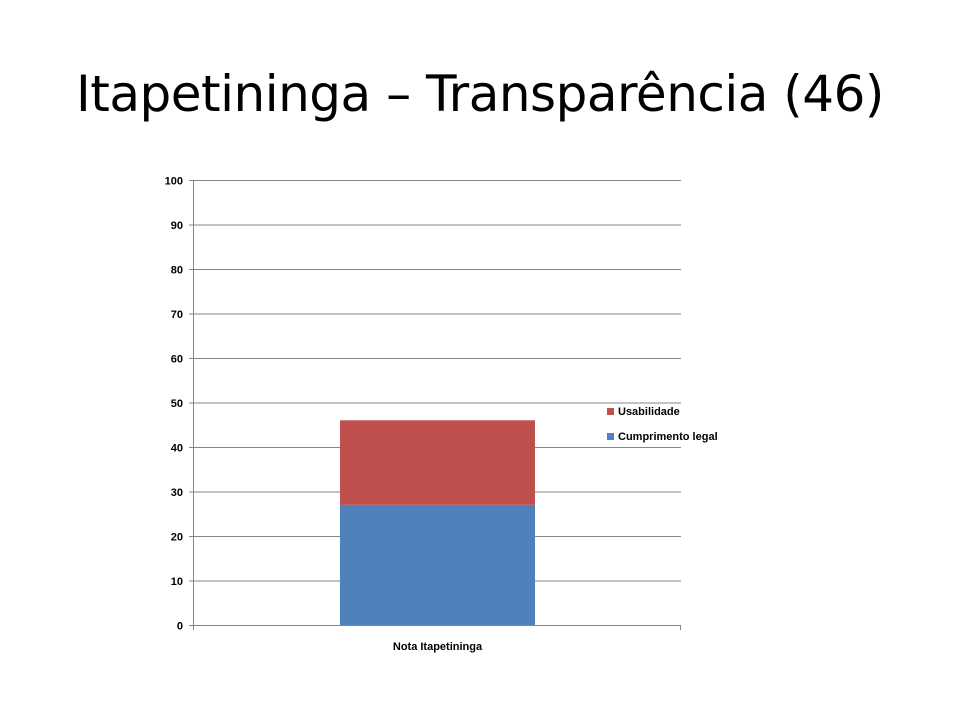 The width and height of the screenshot is (960, 720). What do you see at coordinates (177, 493) in the screenshot?
I see `y-tick-label: 30` at bounding box center [177, 493].